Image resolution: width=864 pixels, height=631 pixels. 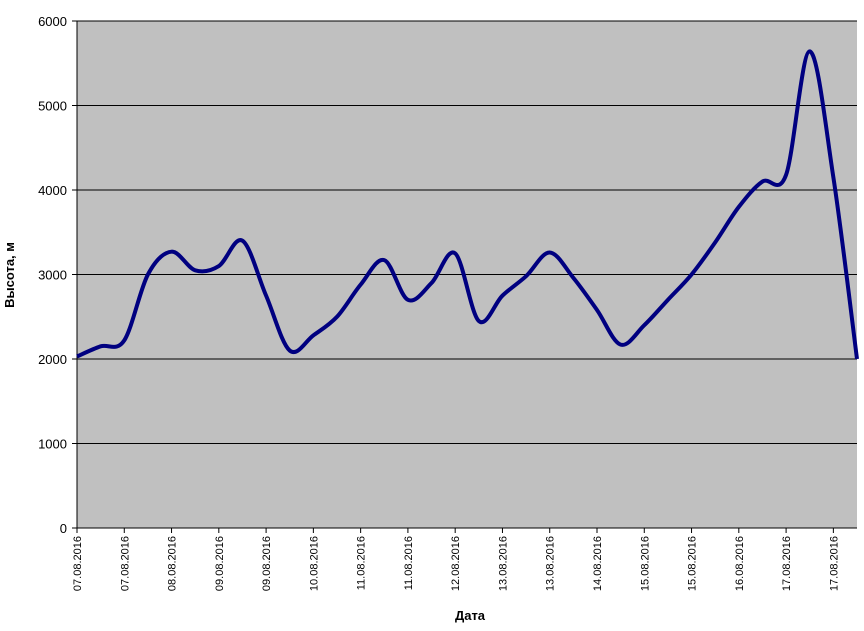 I want to click on y-tick-label: 1000, so click(x=52, y=444).